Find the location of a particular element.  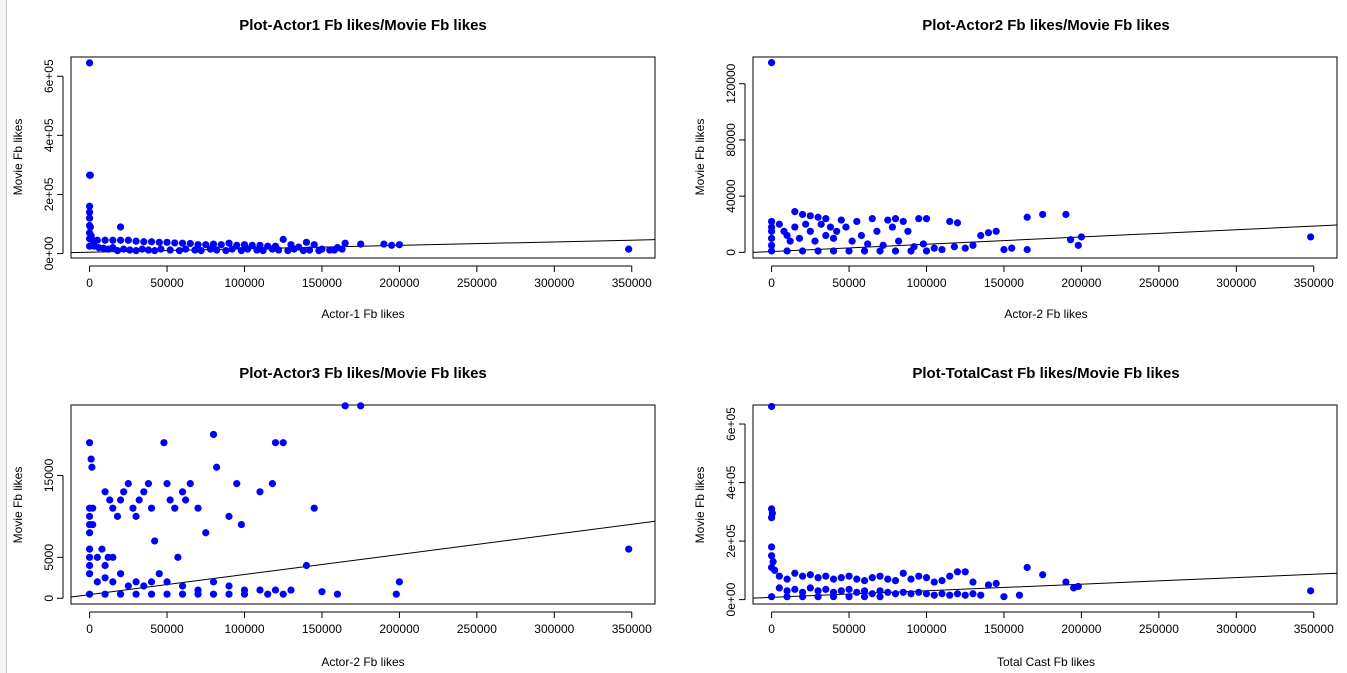

y-tick-label: 40000 is located at coordinates (731, 196).